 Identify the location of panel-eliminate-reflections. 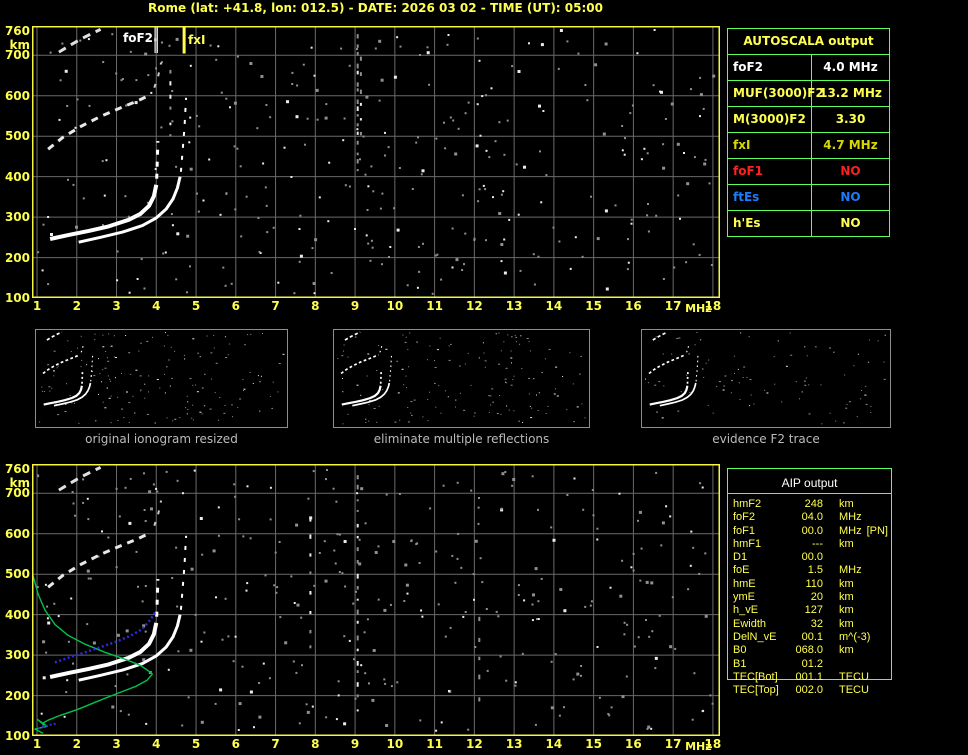
(461, 378).